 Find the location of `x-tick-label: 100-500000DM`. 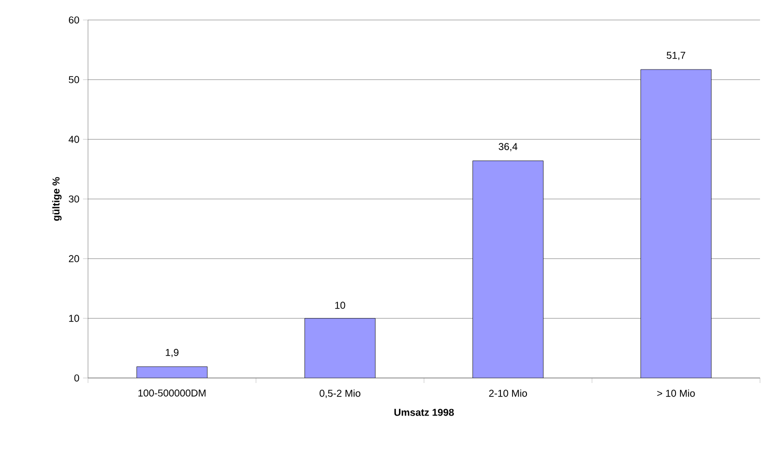

x-tick-label: 100-500000DM is located at coordinates (172, 393).